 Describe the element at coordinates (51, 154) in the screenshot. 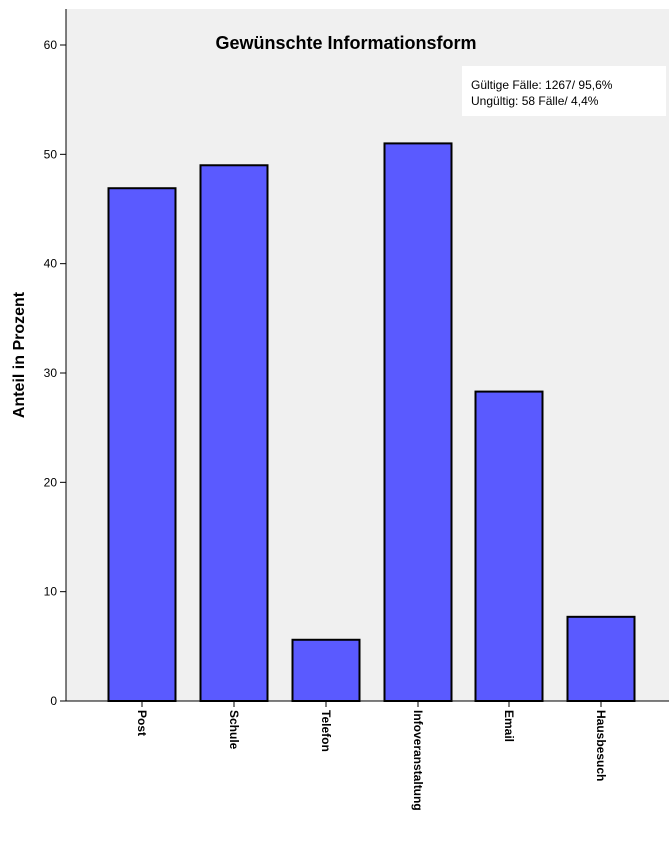

I see `y-tick-label: 50` at that location.